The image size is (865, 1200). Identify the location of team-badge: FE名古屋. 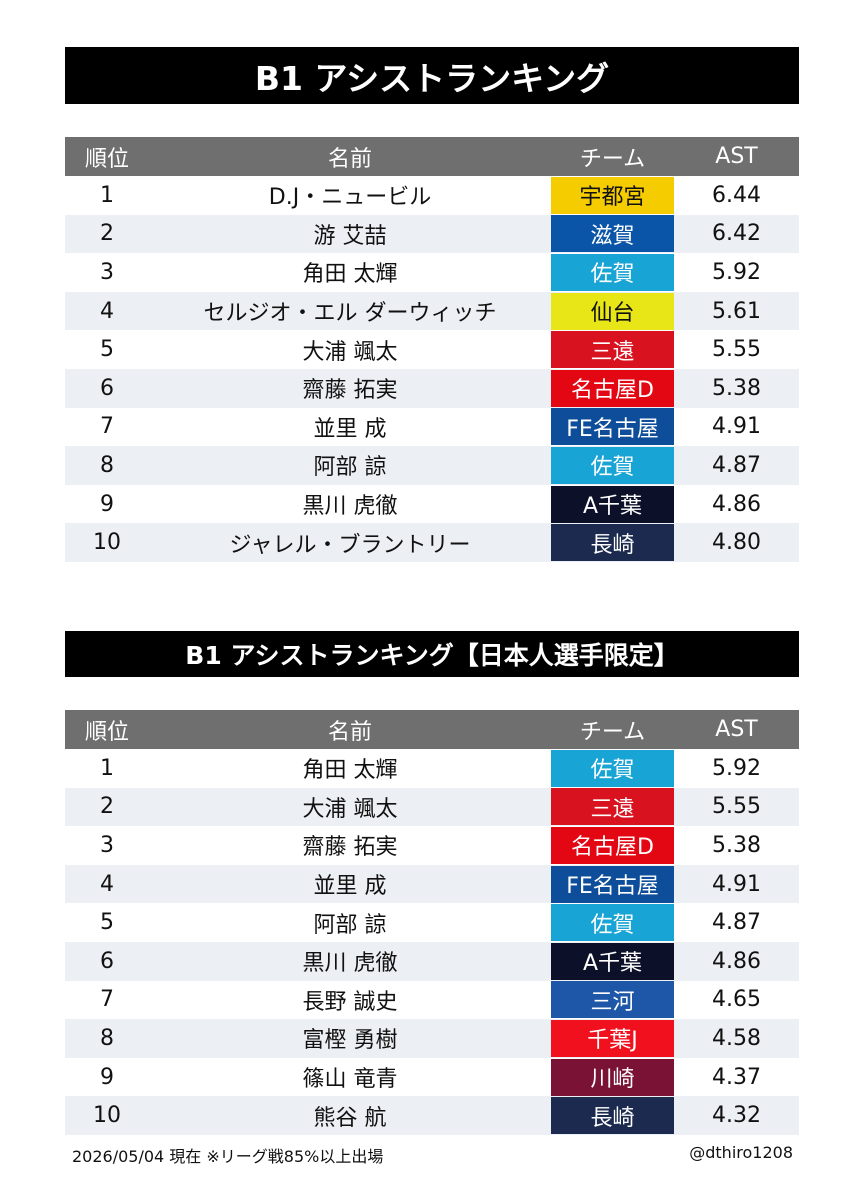
(612, 427).